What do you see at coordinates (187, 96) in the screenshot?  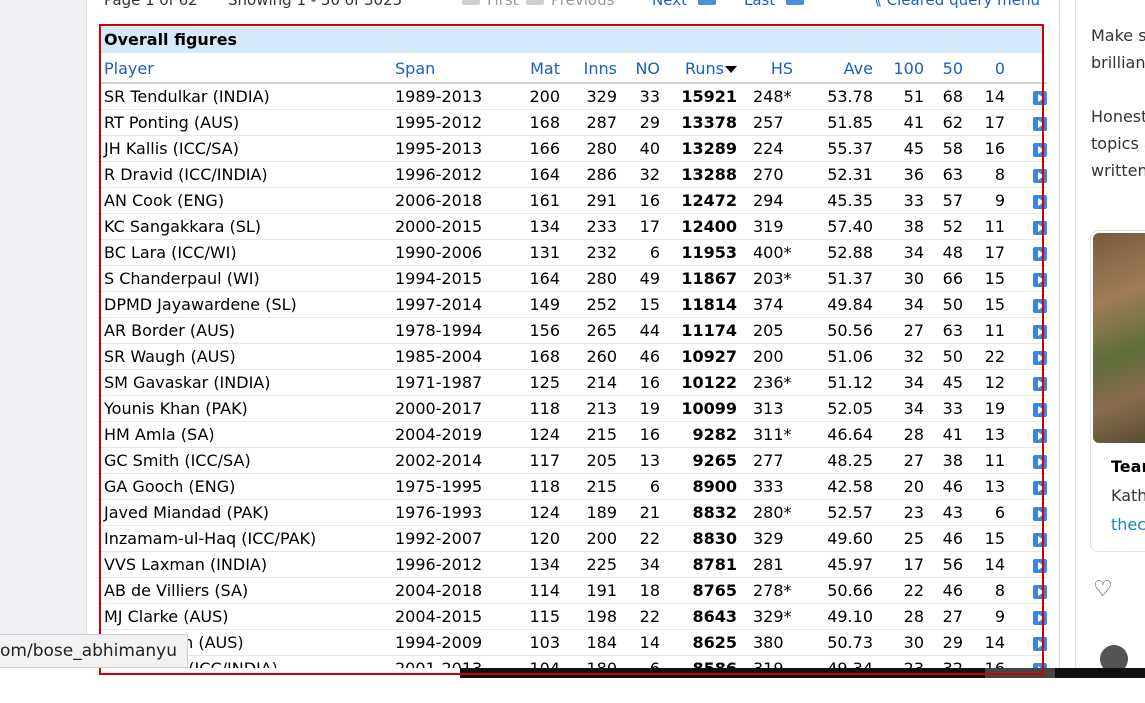 I see `cell-player: SR Tendulkar (INDIA)` at bounding box center [187, 96].